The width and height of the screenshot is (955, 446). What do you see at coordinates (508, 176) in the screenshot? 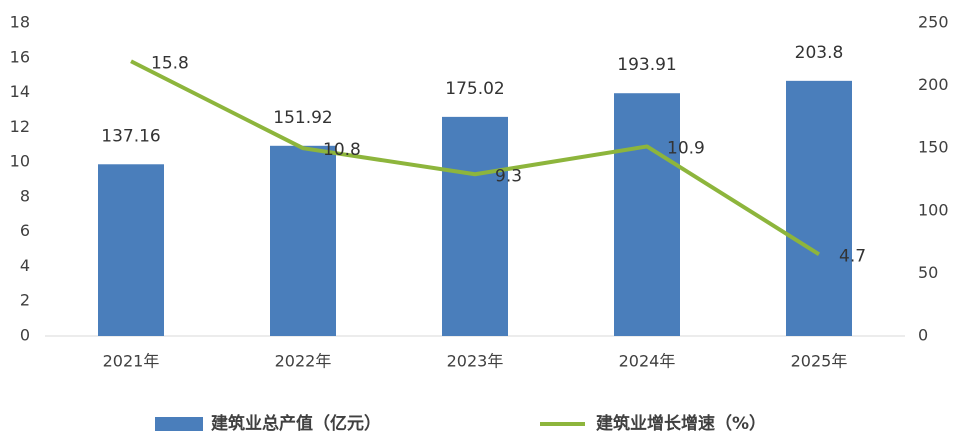
I see `data-label: 9.3` at bounding box center [508, 176].